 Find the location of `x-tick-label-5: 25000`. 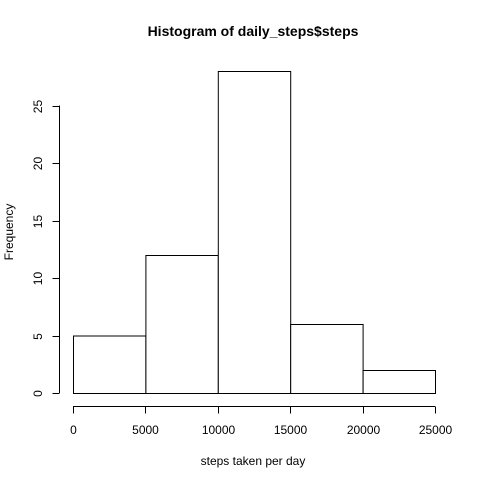

x-tick-label-5: 25000 is located at coordinates (436, 430).